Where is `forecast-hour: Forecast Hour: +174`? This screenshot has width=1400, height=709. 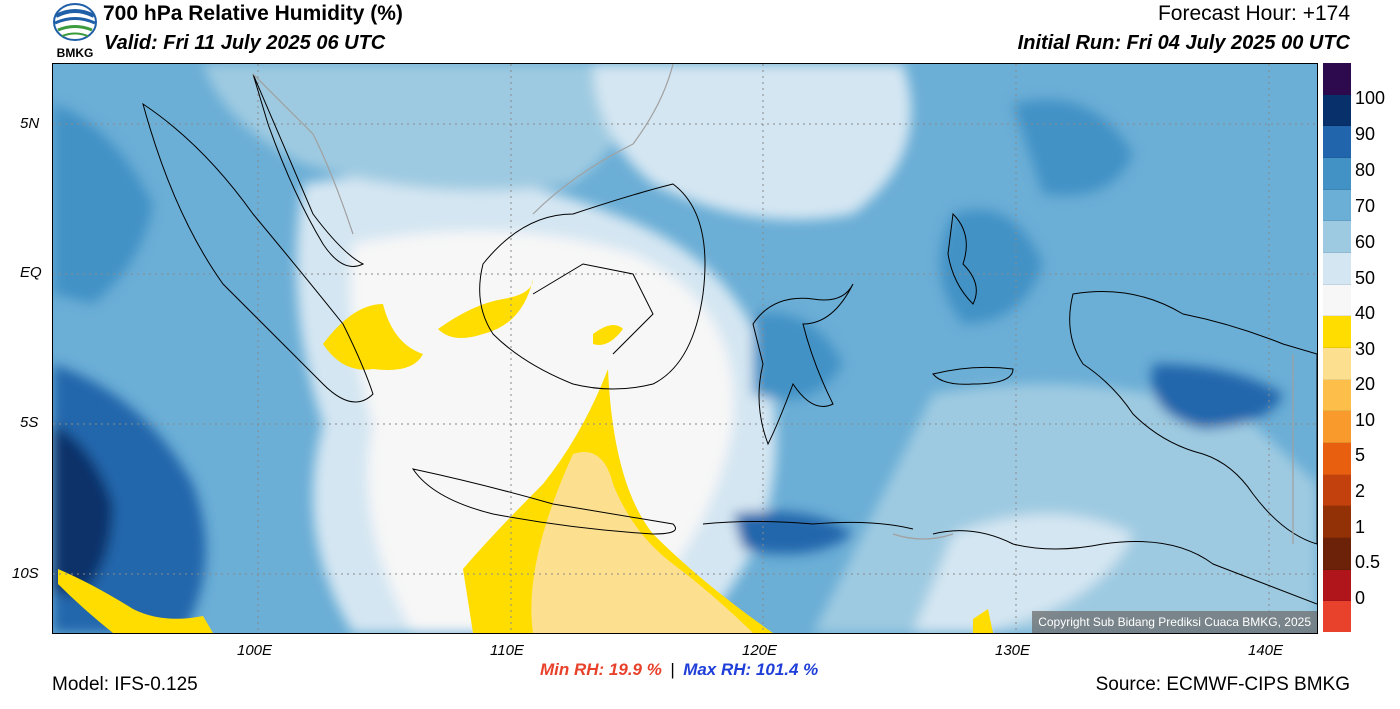
forecast-hour: Forecast Hour: +174 is located at coordinates (1253, 13).